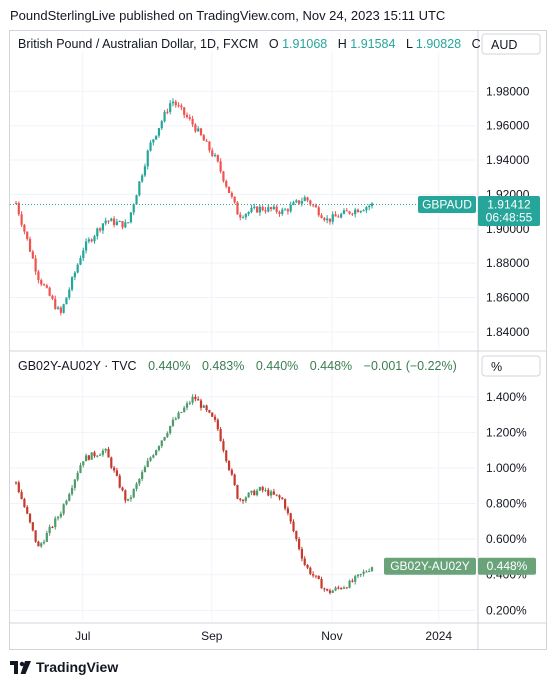  I want to click on tradingview-logo: TradingView, so click(64, 667).